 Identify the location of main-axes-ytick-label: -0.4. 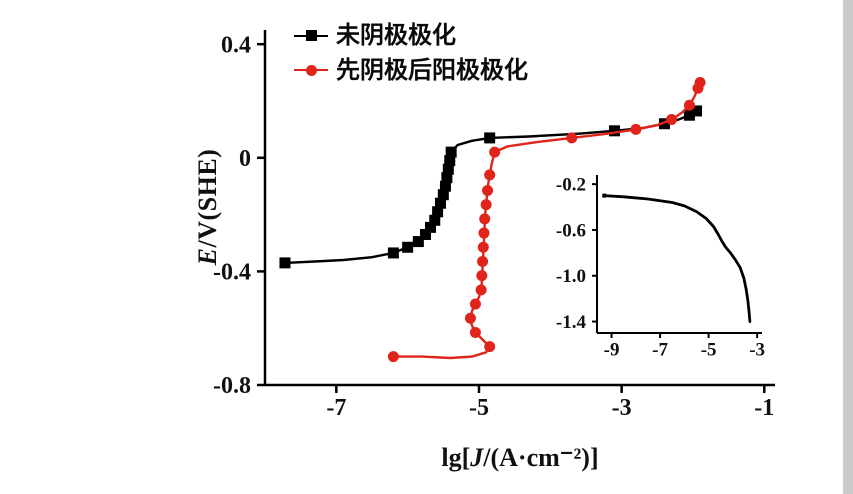
(232, 273).